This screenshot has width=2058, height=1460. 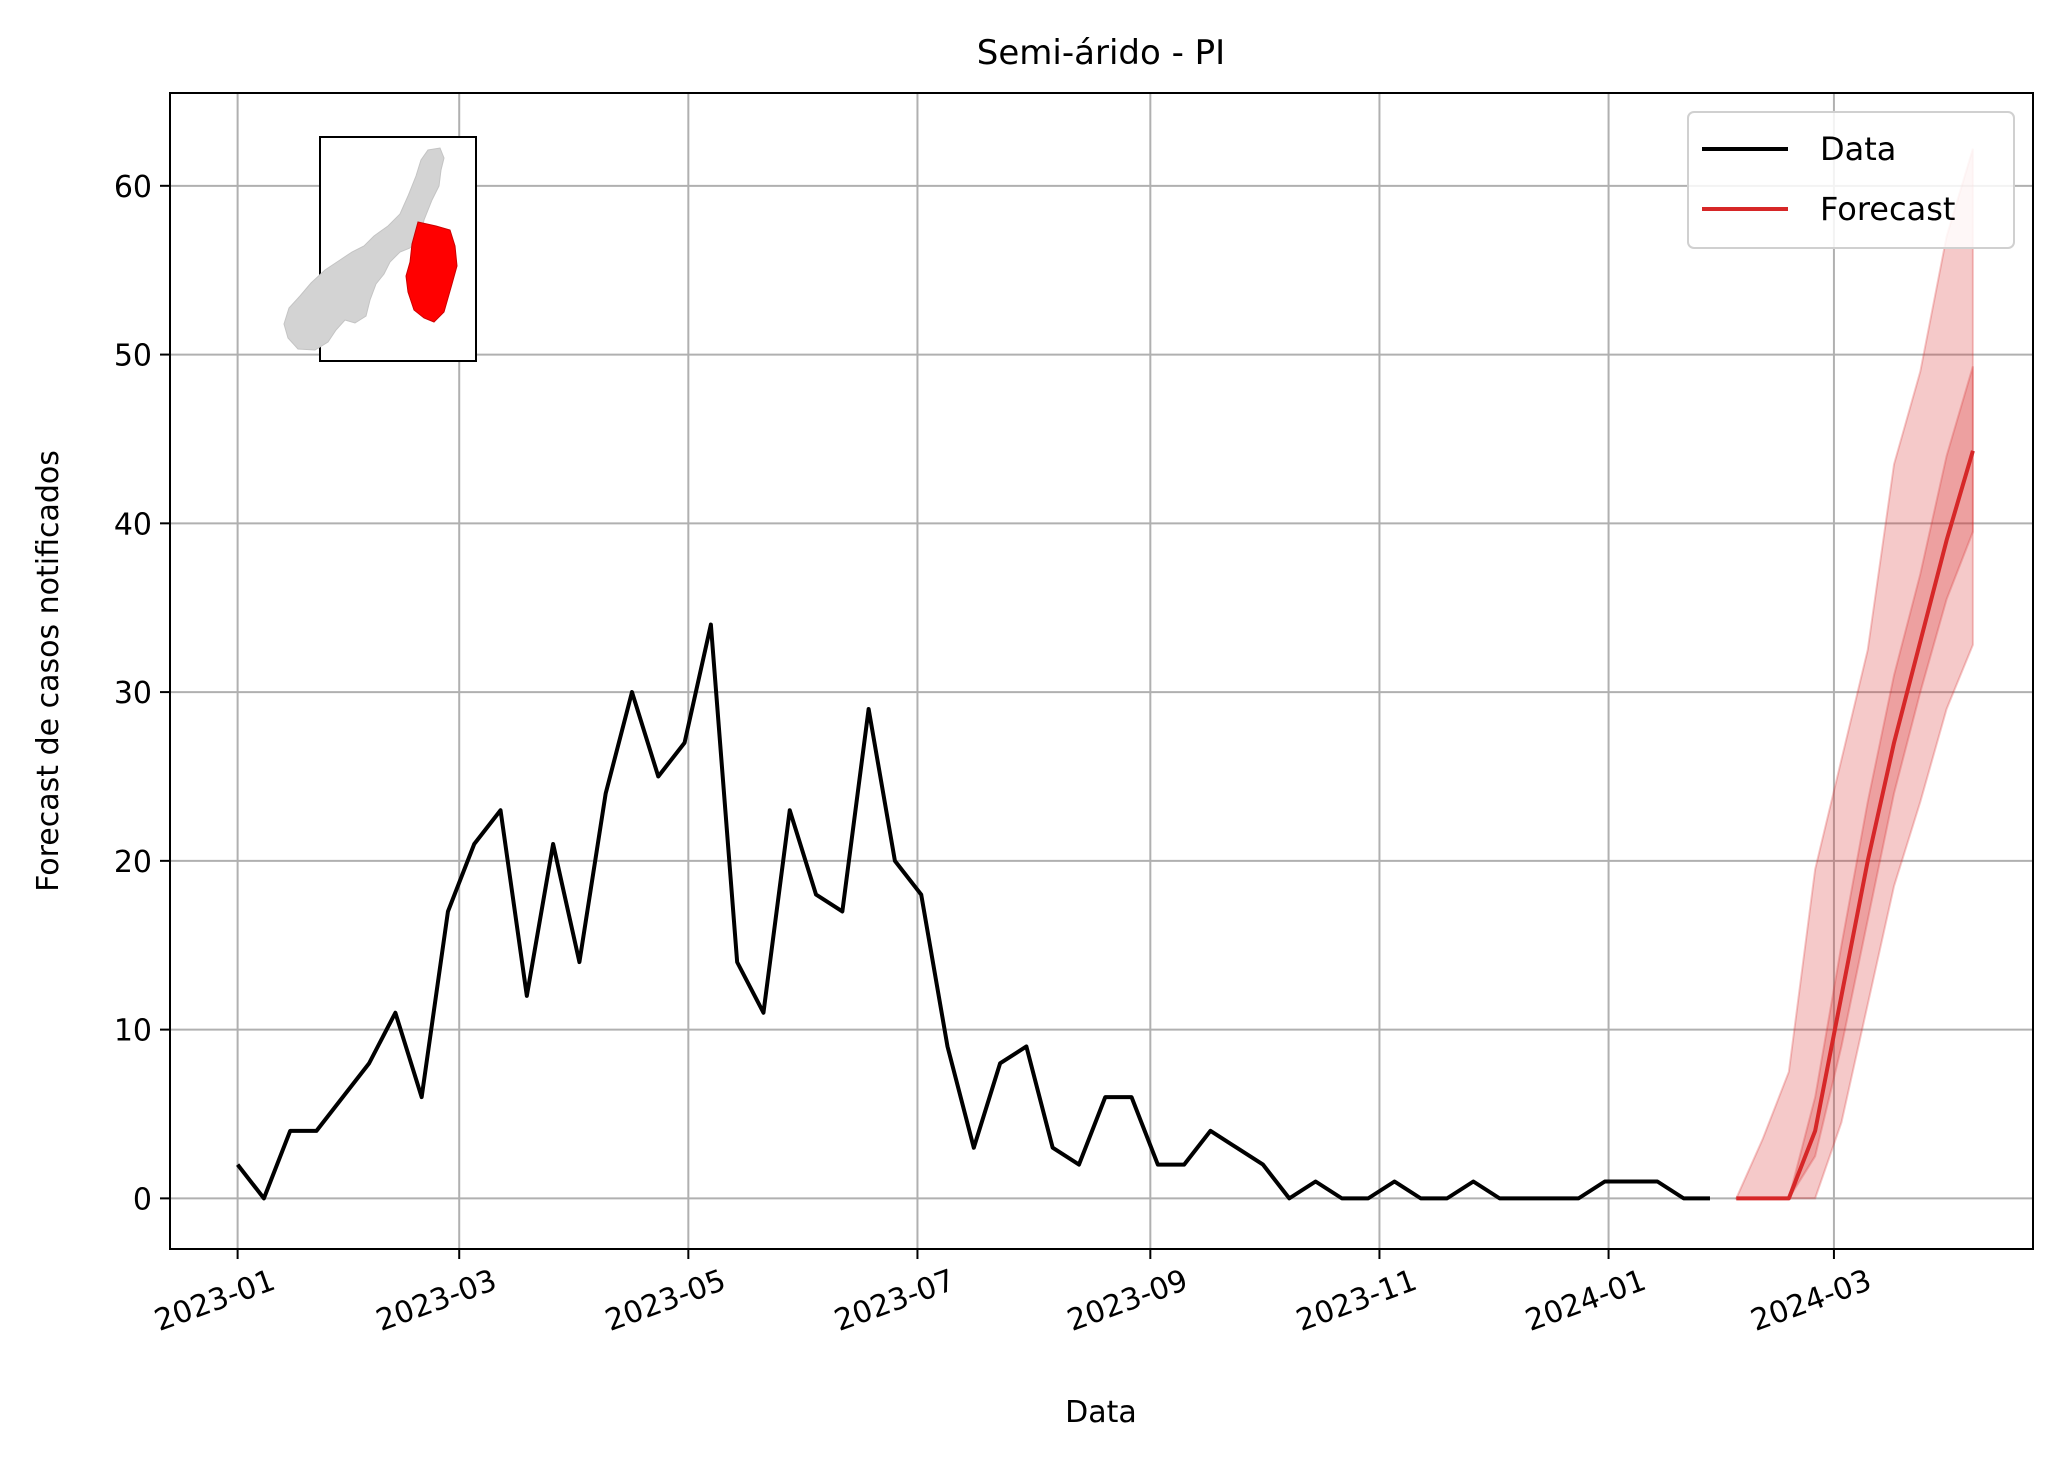 I want to click on semi-arid-region-shape, so click(x=431, y=272).